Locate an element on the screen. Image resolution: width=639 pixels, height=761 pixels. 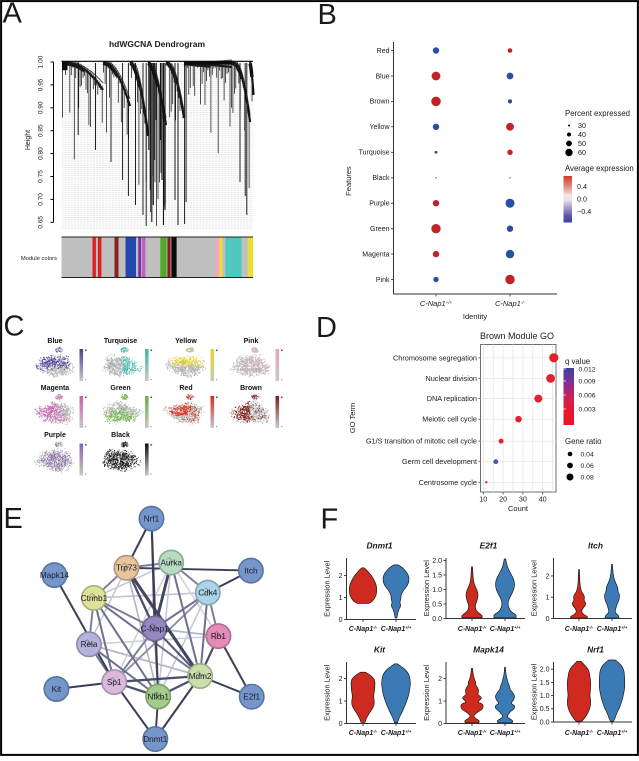
svg-text: C-Nap1 is located at coordinates (154, 628).